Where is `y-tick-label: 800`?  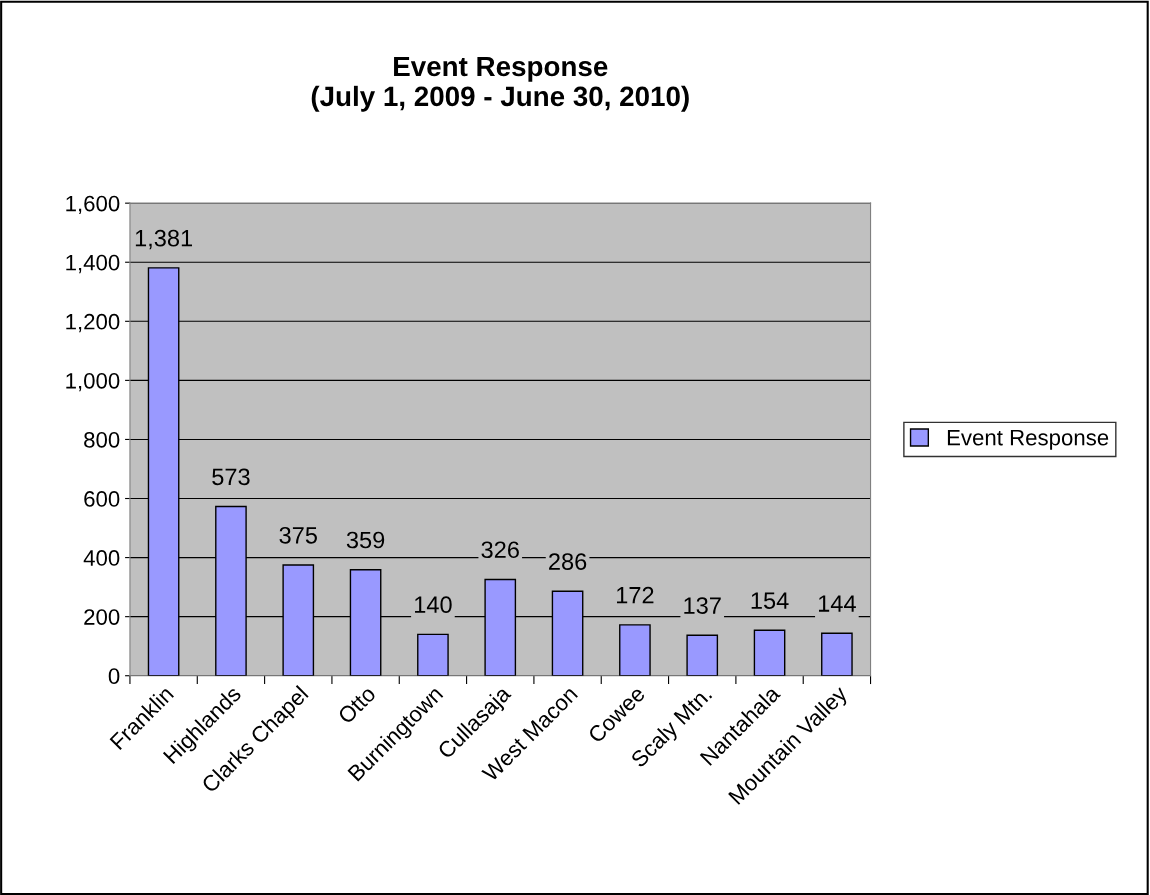
y-tick-label: 800 is located at coordinates (102, 439).